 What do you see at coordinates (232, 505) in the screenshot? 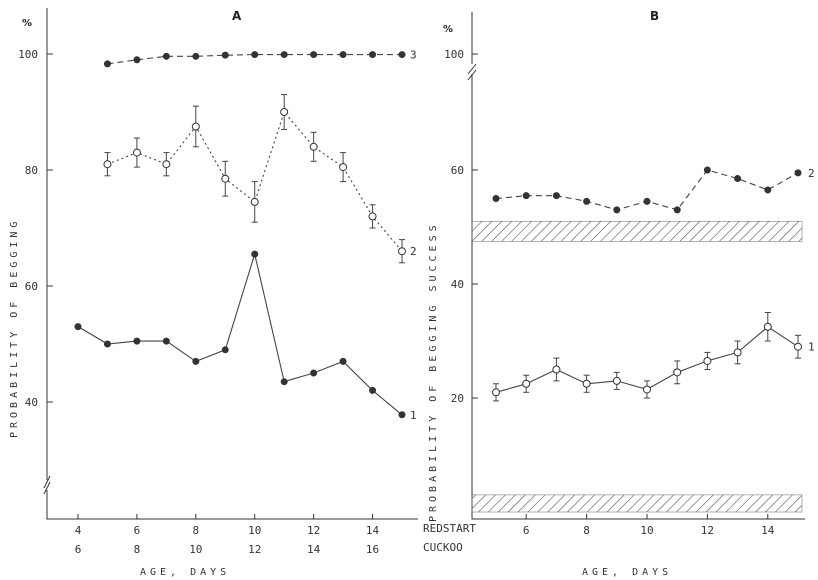
I see `panel-a-x-axis` at bounding box center [232, 505].